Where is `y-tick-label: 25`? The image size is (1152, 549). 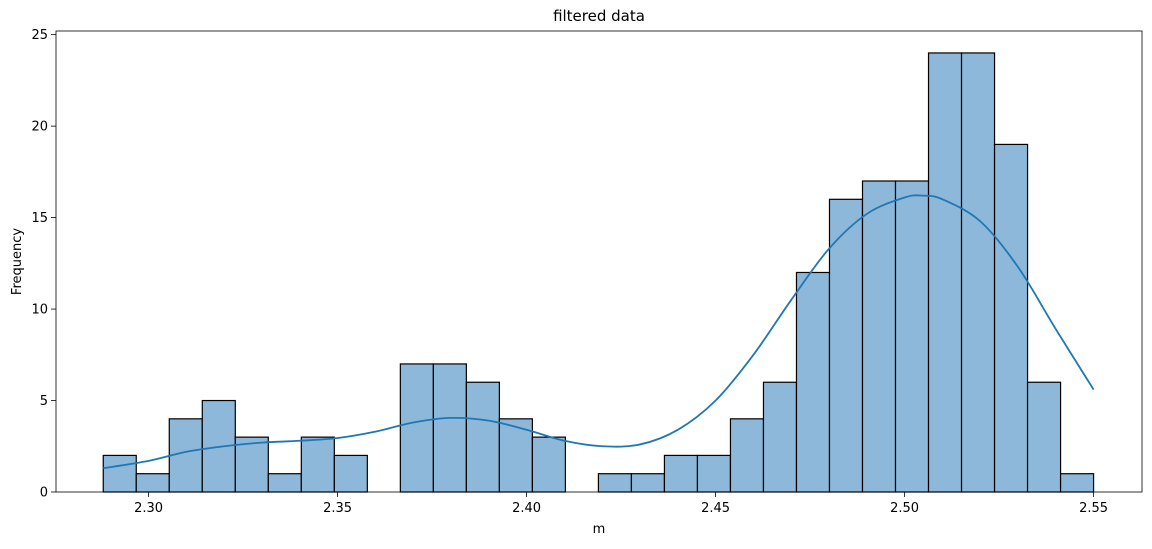
y-tick-label: 25 is located at coordinates (39, 35).